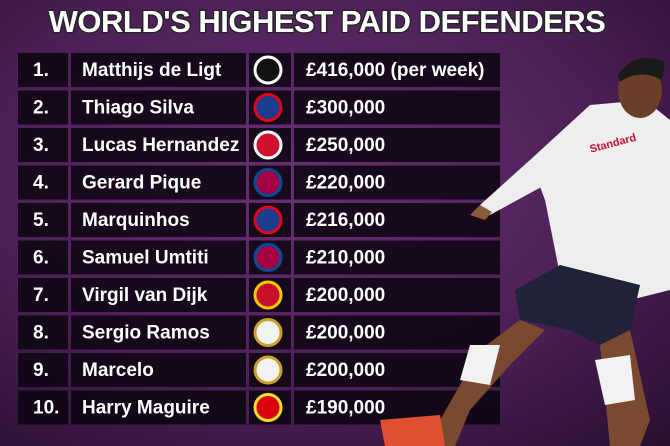 This screenshot has height=446, width=670. I want to click on weekly-wage: £250,000, so click(345, 145).